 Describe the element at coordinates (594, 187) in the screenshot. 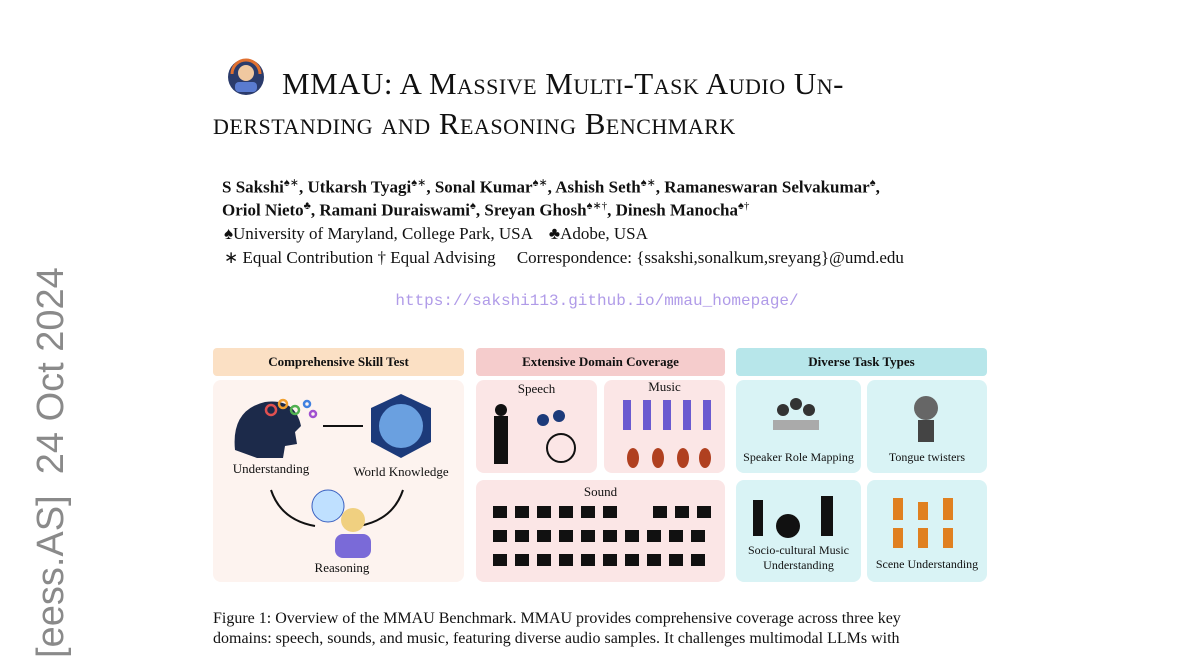

I see `author-name: , Ashish Seth` at that location.